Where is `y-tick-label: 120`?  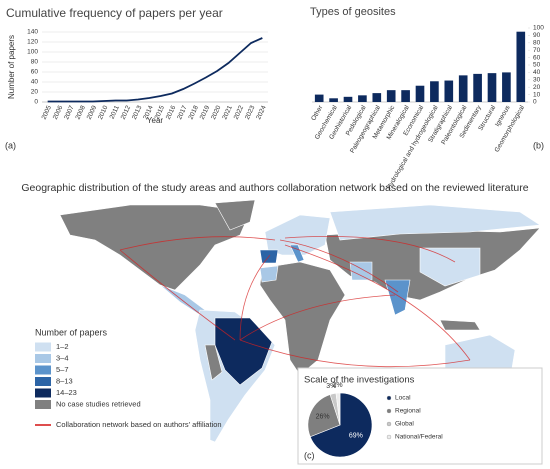
y-tick-label: 120 is located at coordinates (32, 42).